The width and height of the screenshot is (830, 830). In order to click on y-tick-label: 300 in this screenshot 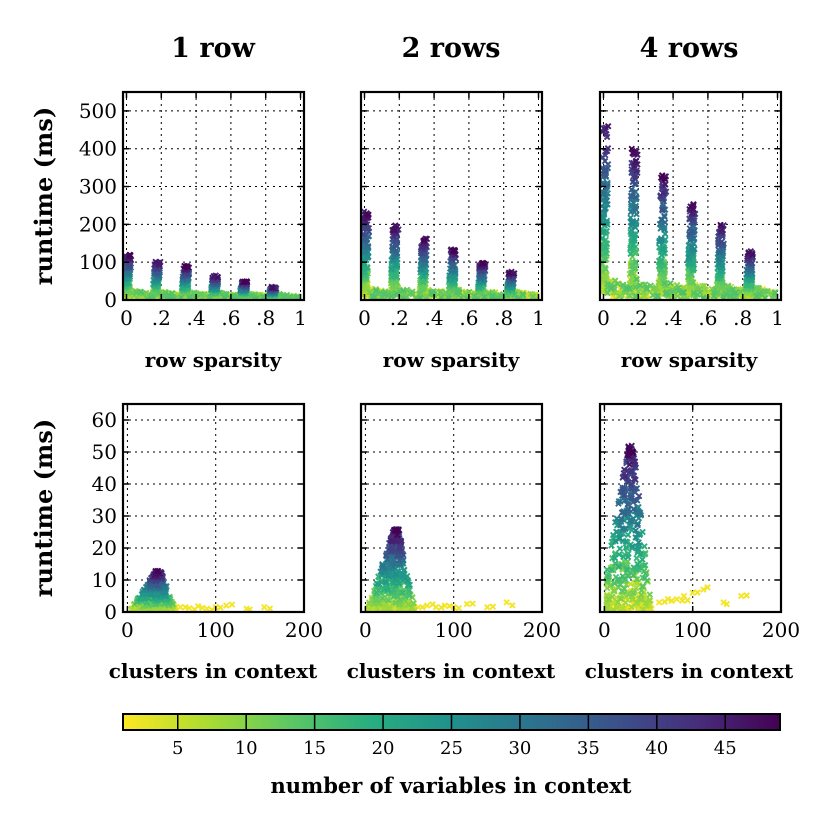, I will do `click(98, 187)`.